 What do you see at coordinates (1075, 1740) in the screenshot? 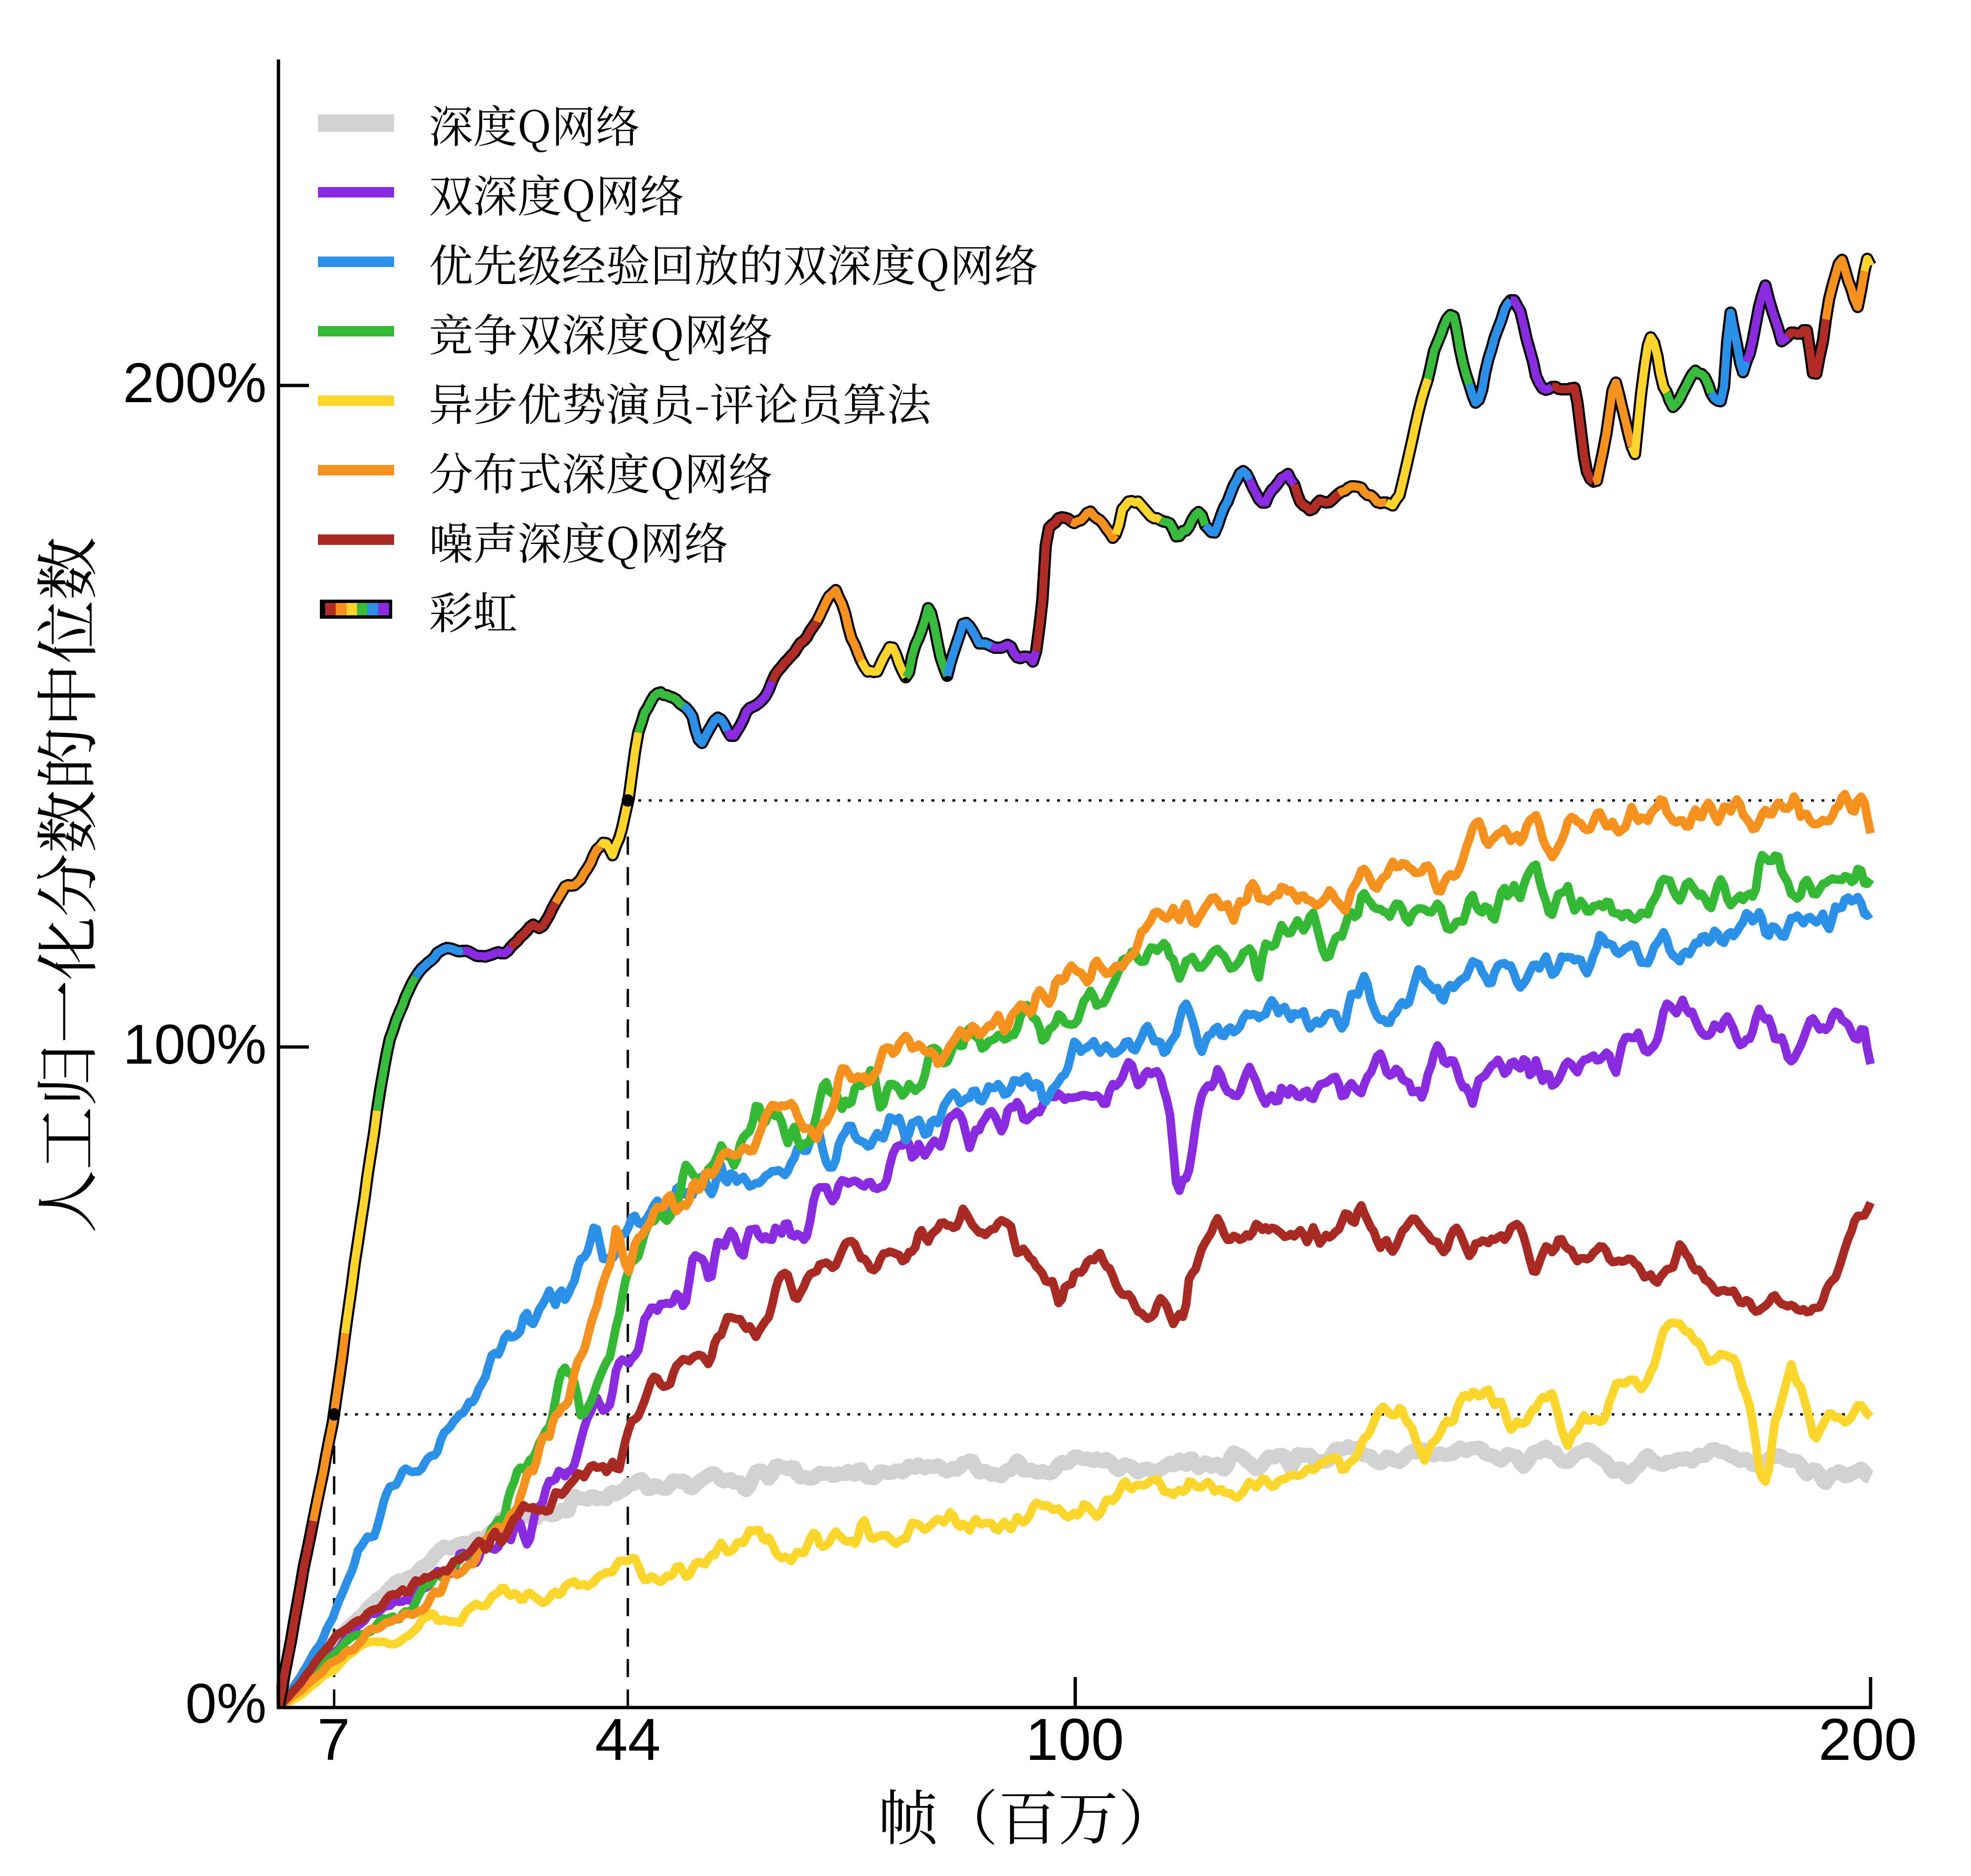
I see `svg-text: 100` at bounding box center [1075, 1740].